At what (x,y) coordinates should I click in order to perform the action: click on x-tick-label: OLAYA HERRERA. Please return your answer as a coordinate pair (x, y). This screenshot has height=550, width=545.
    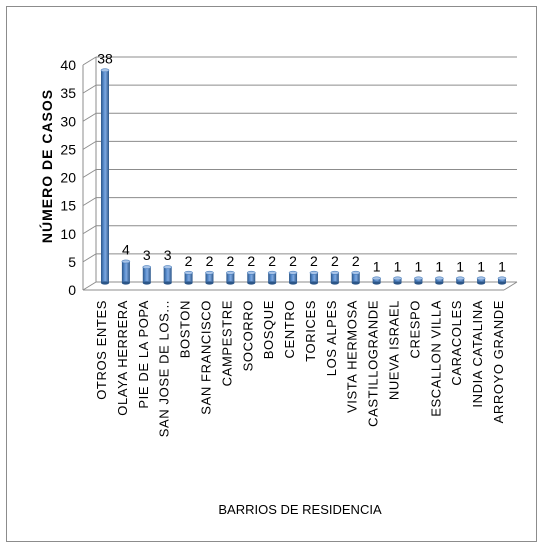
    Looking at the image, I should click on (122, 358).